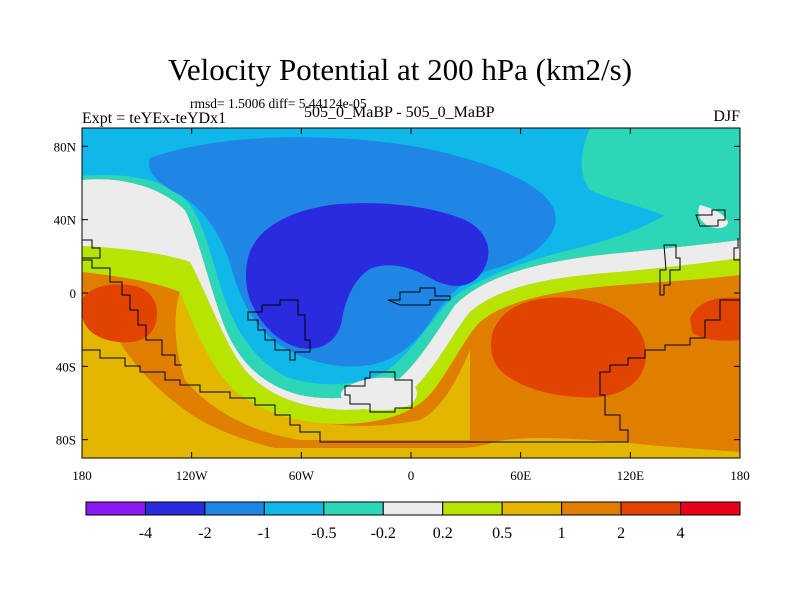  What do you see at coordinates (91, 249) in the screenshot?
I see `coast-greenland` at bounding box center [91, 249].